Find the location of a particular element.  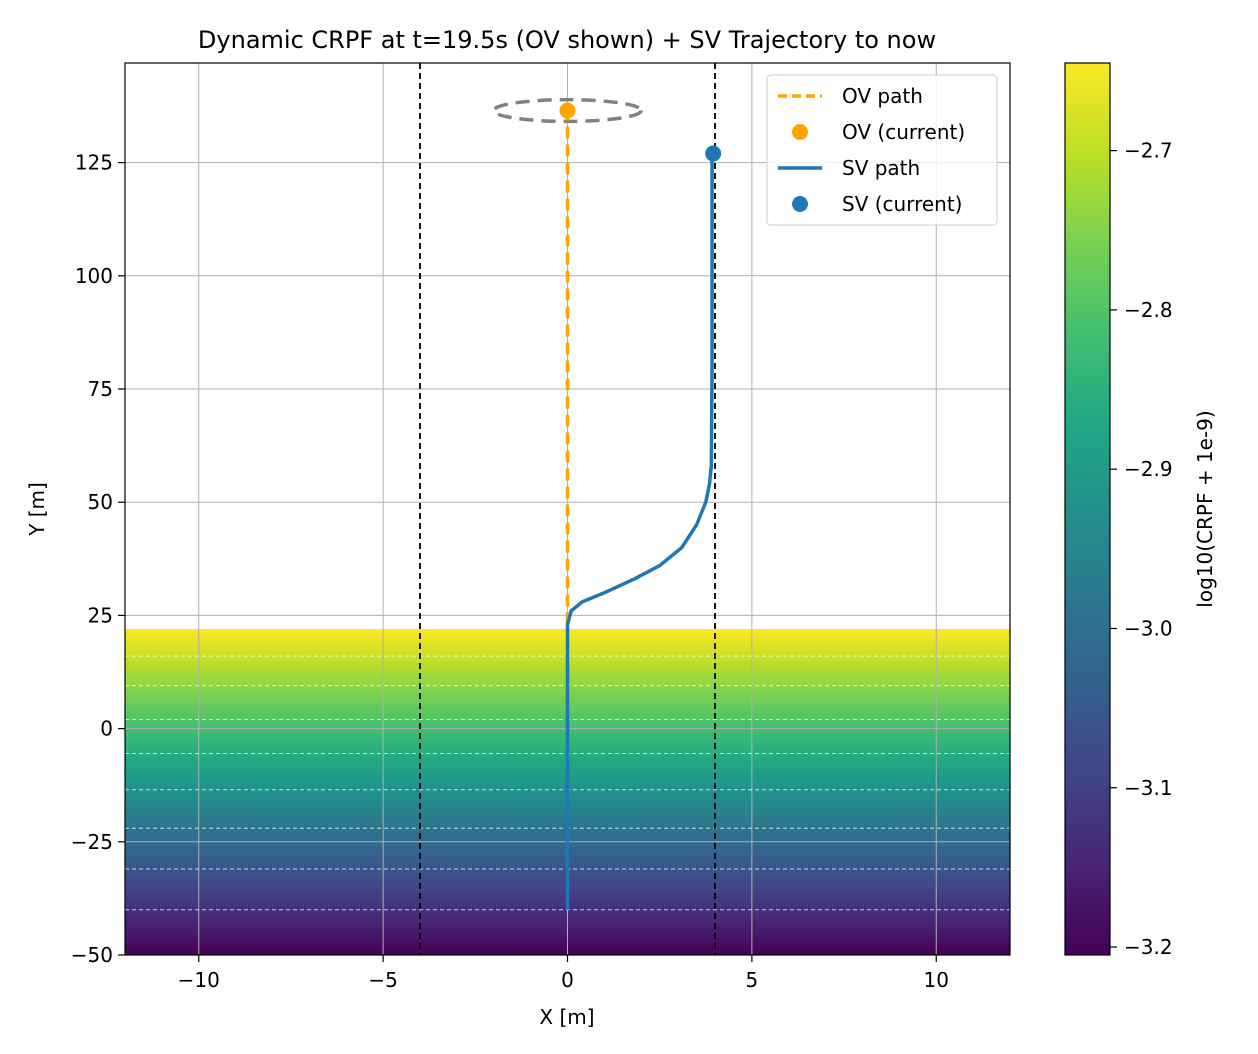

y-tick-label: −50 is located at coordinates (92, 955).